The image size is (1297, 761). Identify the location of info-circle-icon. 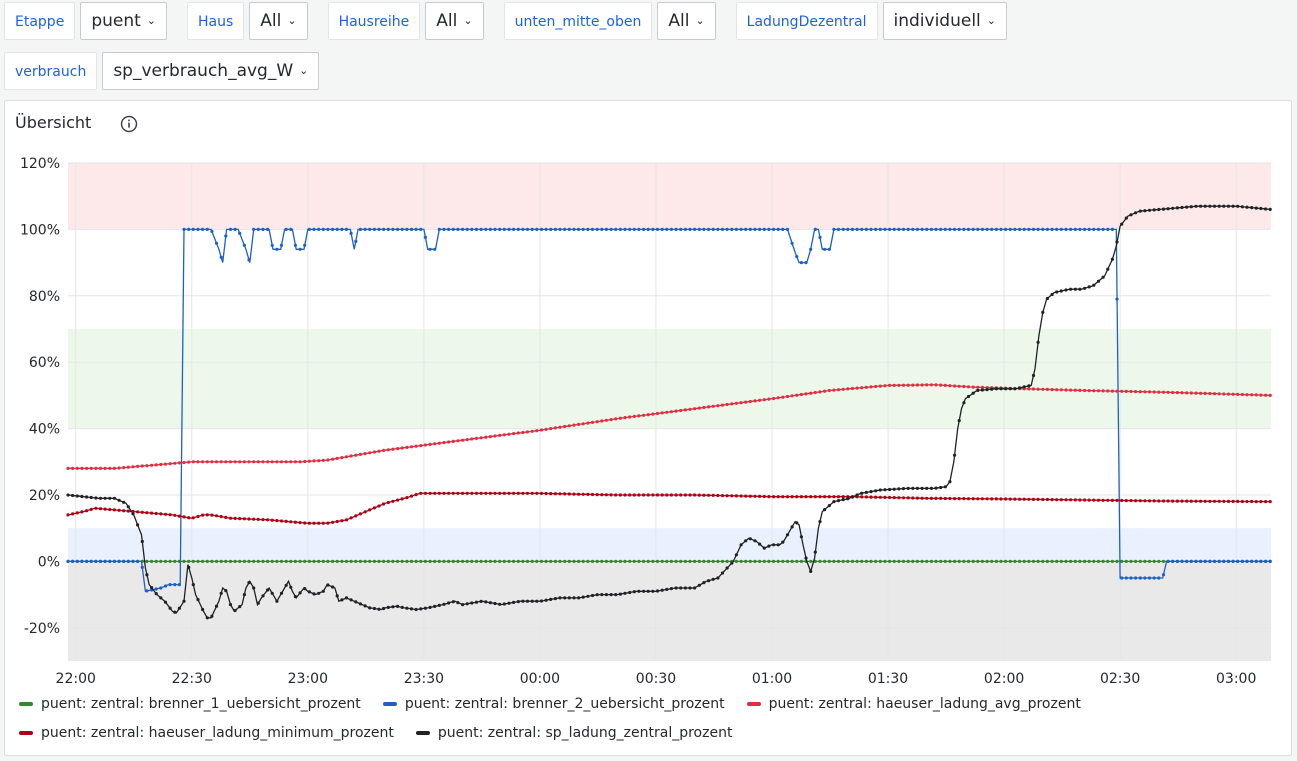
(129, 124).